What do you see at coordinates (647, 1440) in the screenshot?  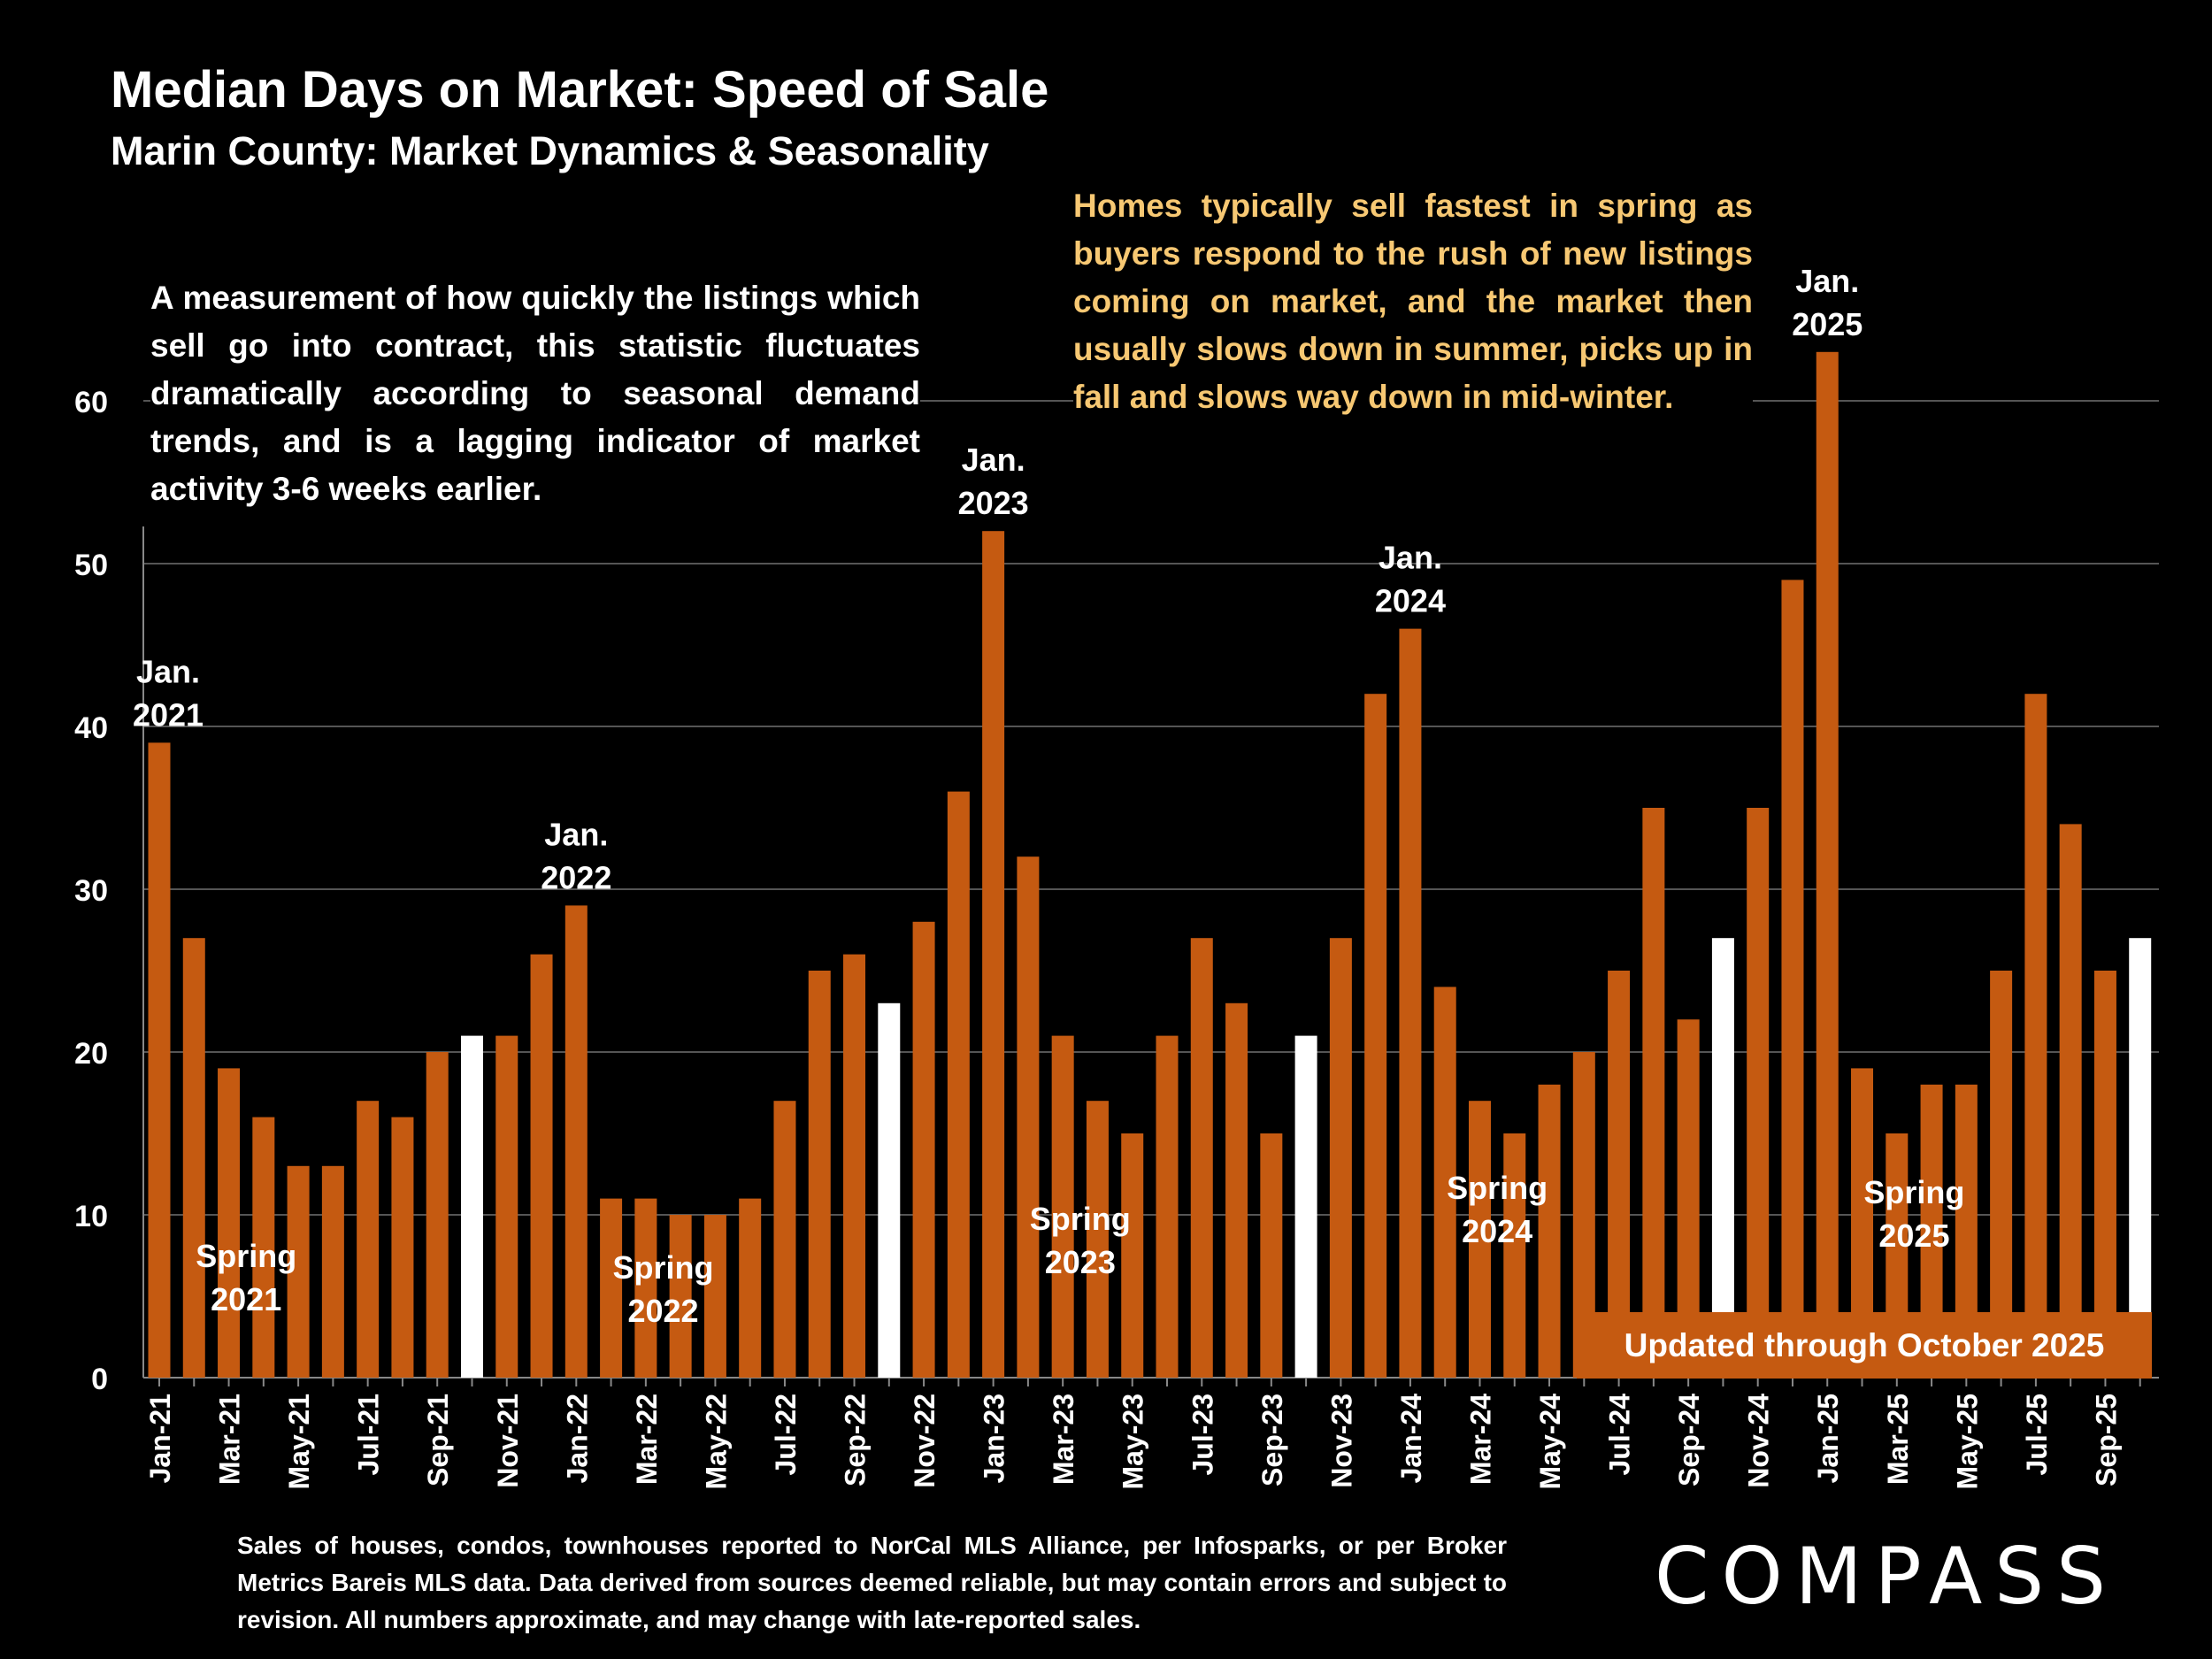 I see `x-tick-label: Mar-22` at bounding box center [647, 1440].